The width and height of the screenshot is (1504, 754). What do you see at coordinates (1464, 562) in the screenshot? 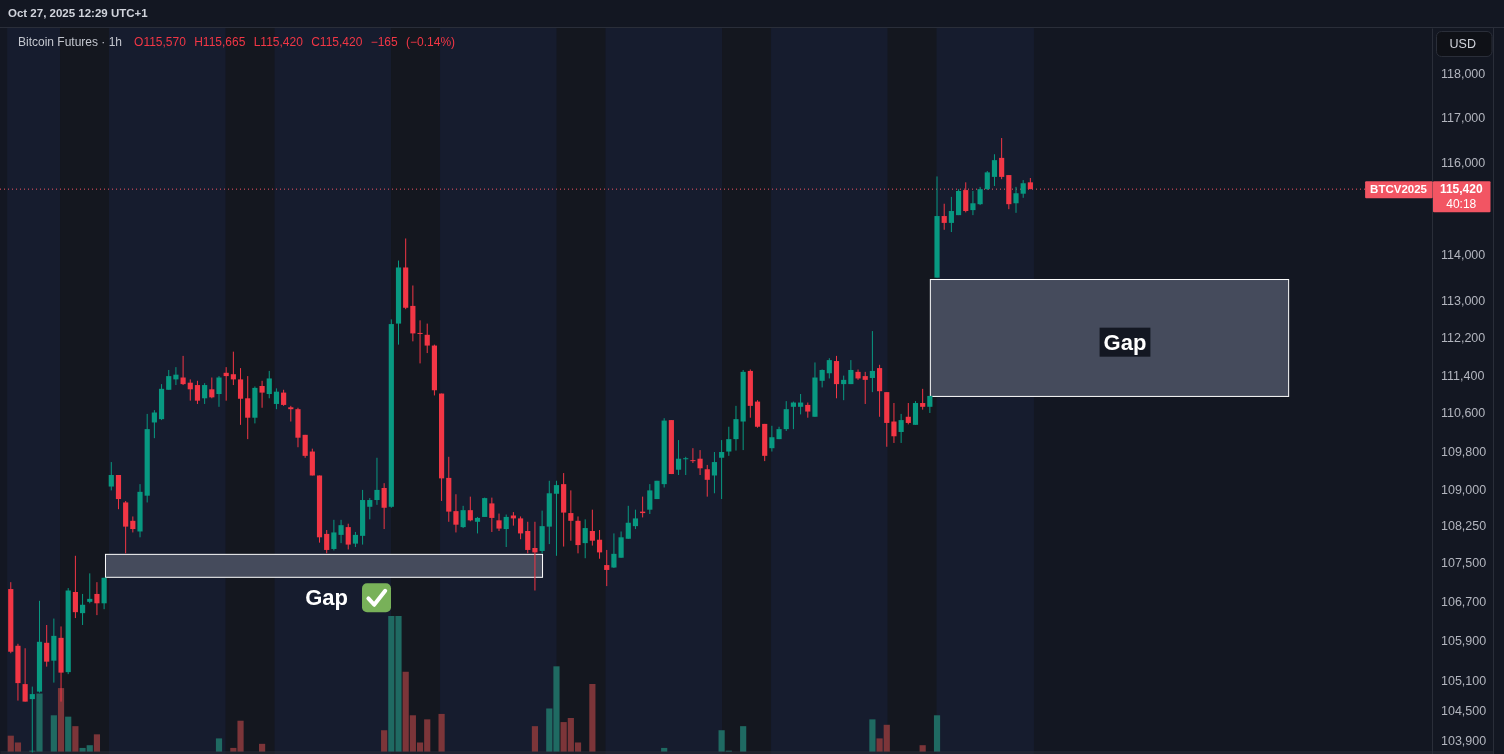
I see `y-tick-label: 107,500` at bounding box center [1464, 562].